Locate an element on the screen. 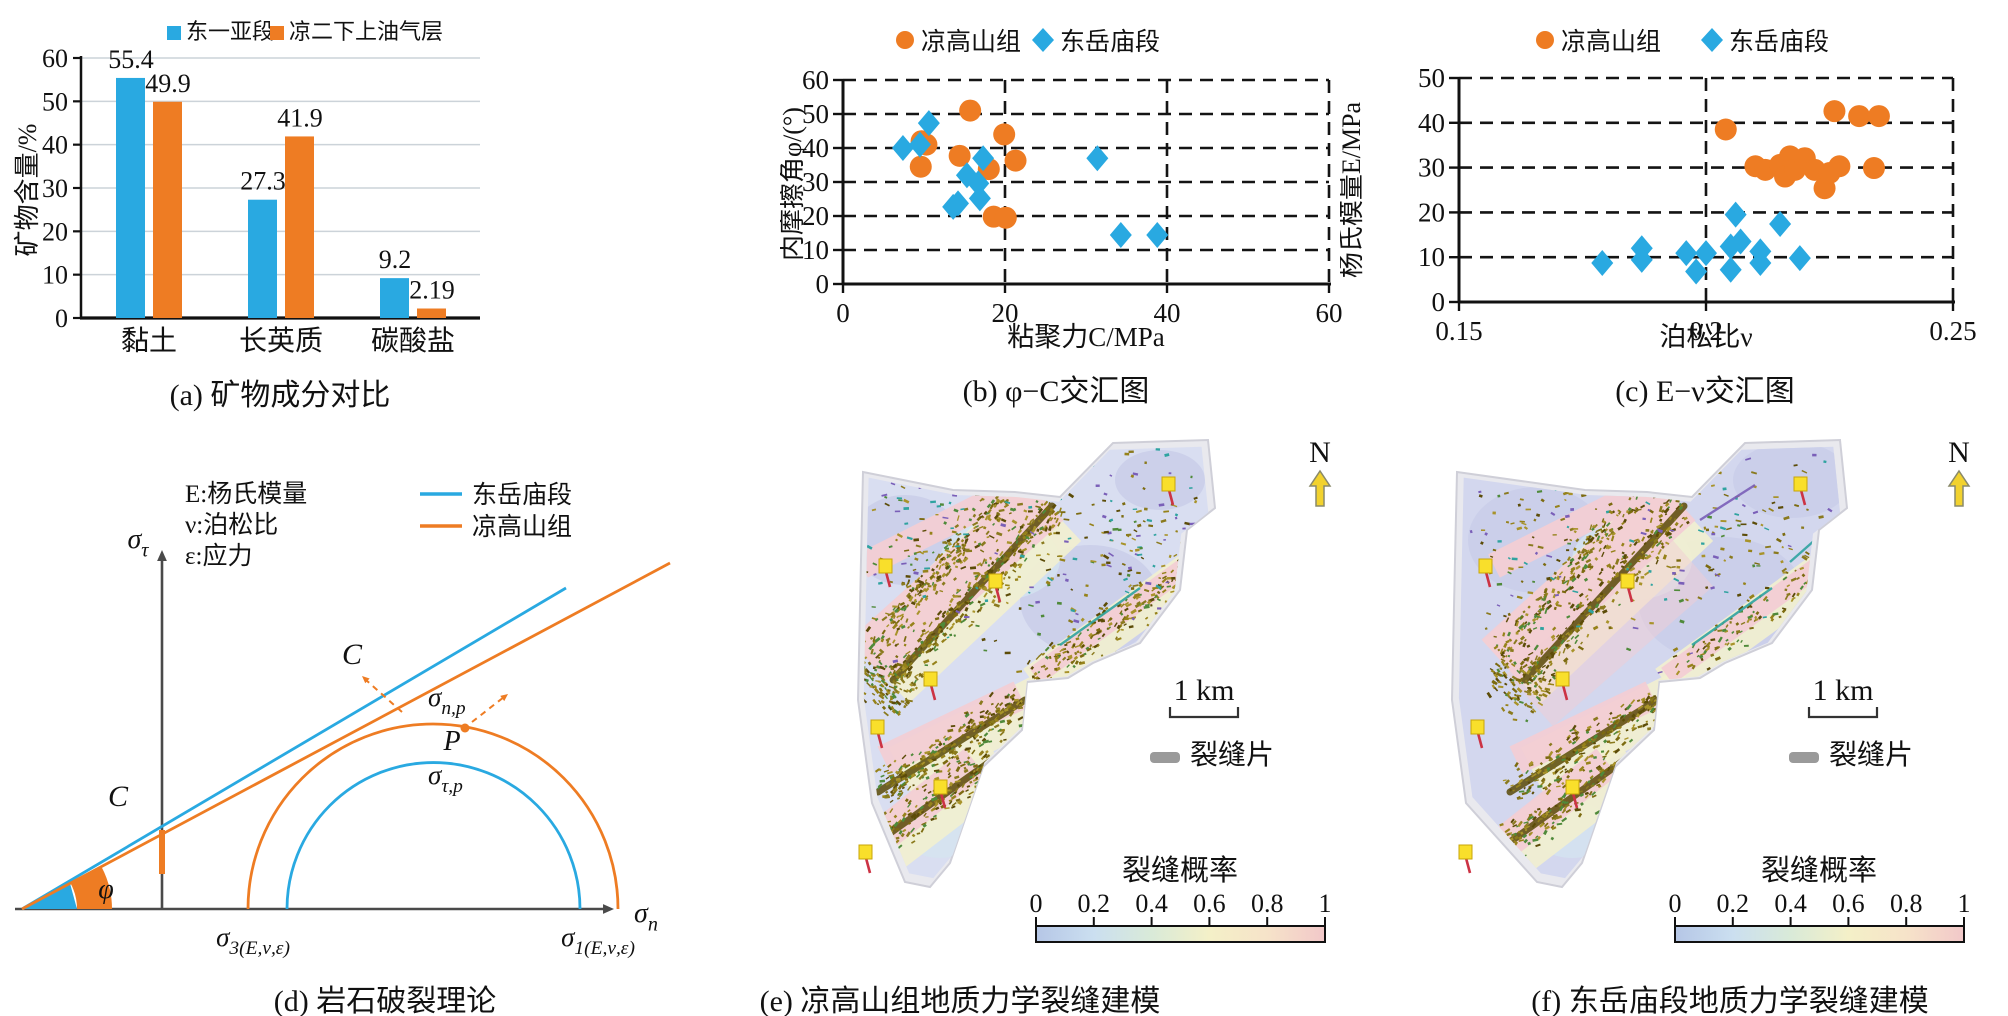  bar-value-label: 2.19 is located at coordinates (432, 290).